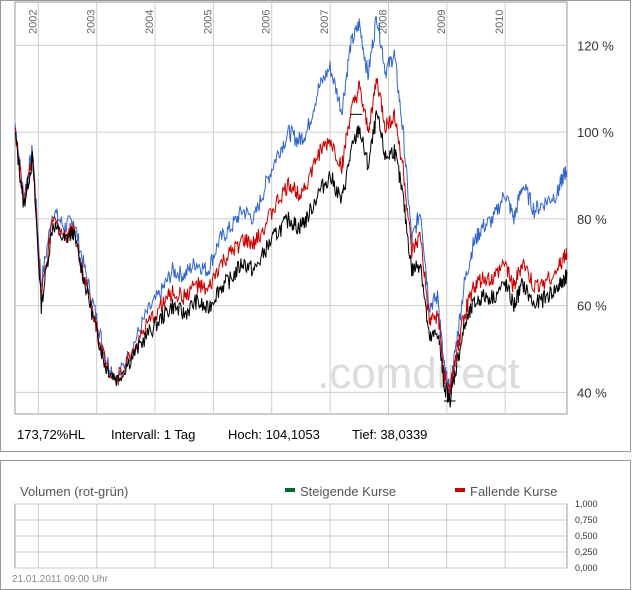  What do you see at coordinates (592, 219) in the screenshot?
I see `y-tick-label: 80 %` at bounding box center [592, 219].